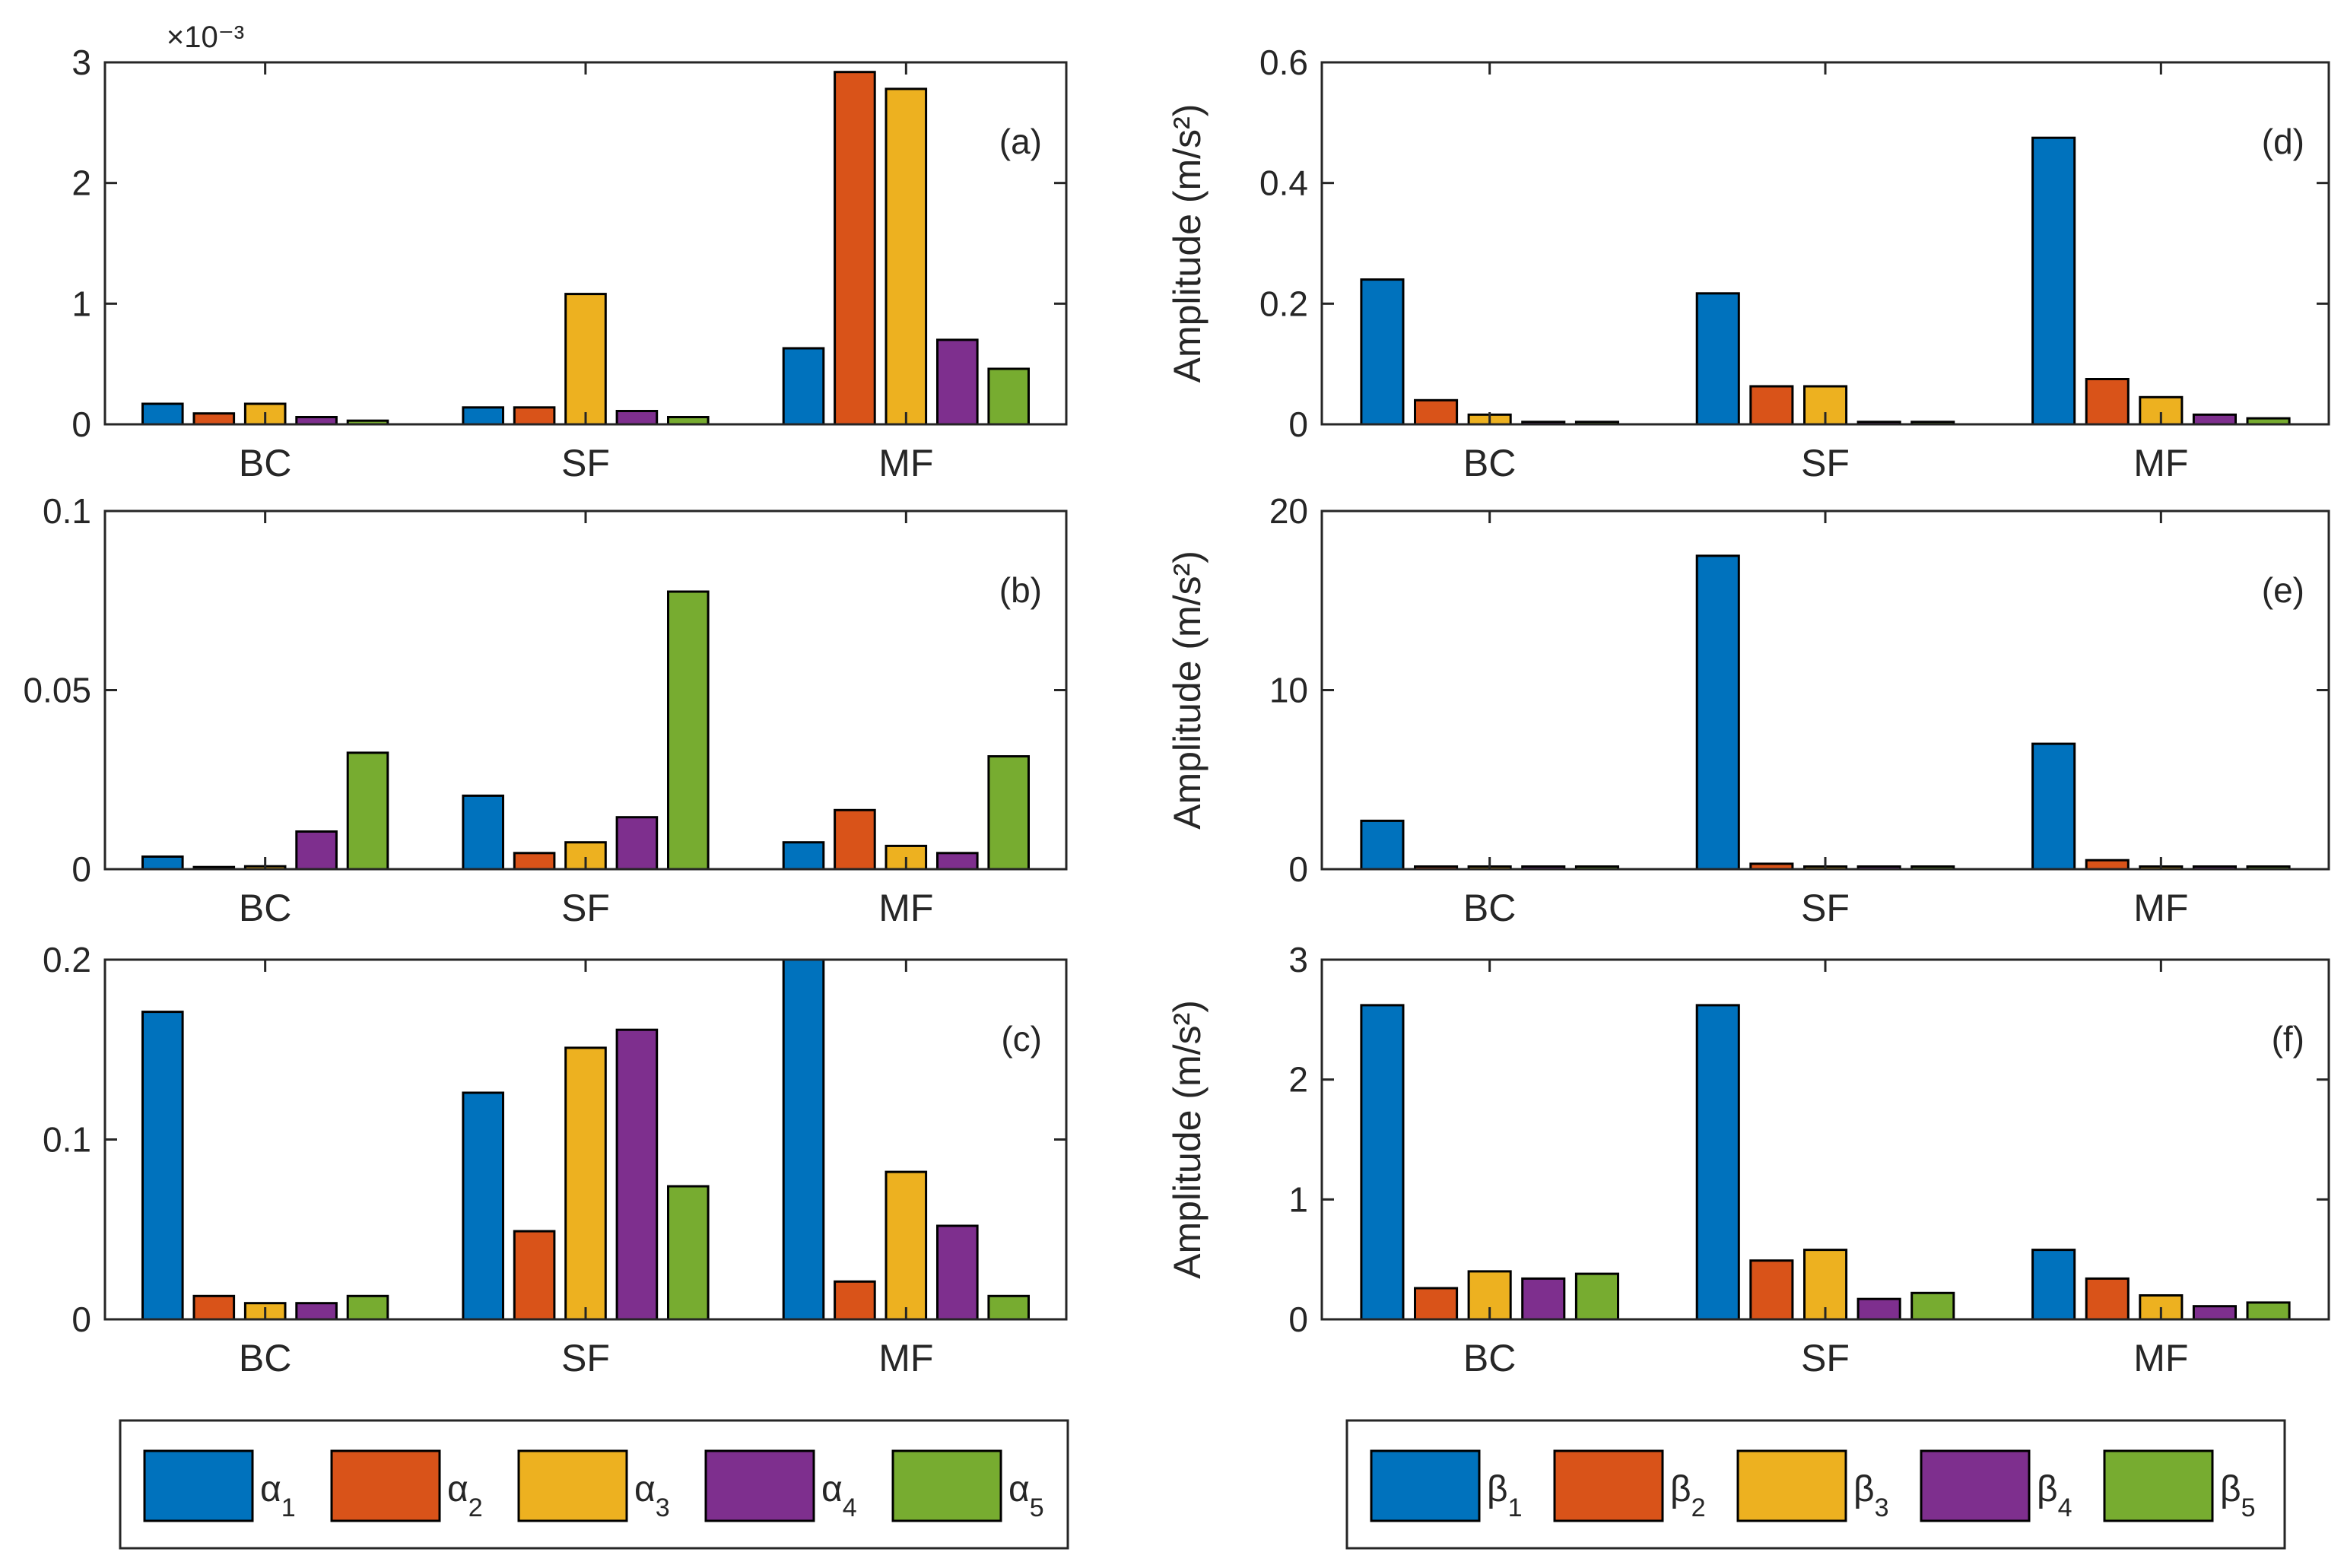 This screenshot has height=1568, width=2344. Describe the element at coordinates (688, 1253) in the screenshot. I see `bar-c-sf-series5` at that location.